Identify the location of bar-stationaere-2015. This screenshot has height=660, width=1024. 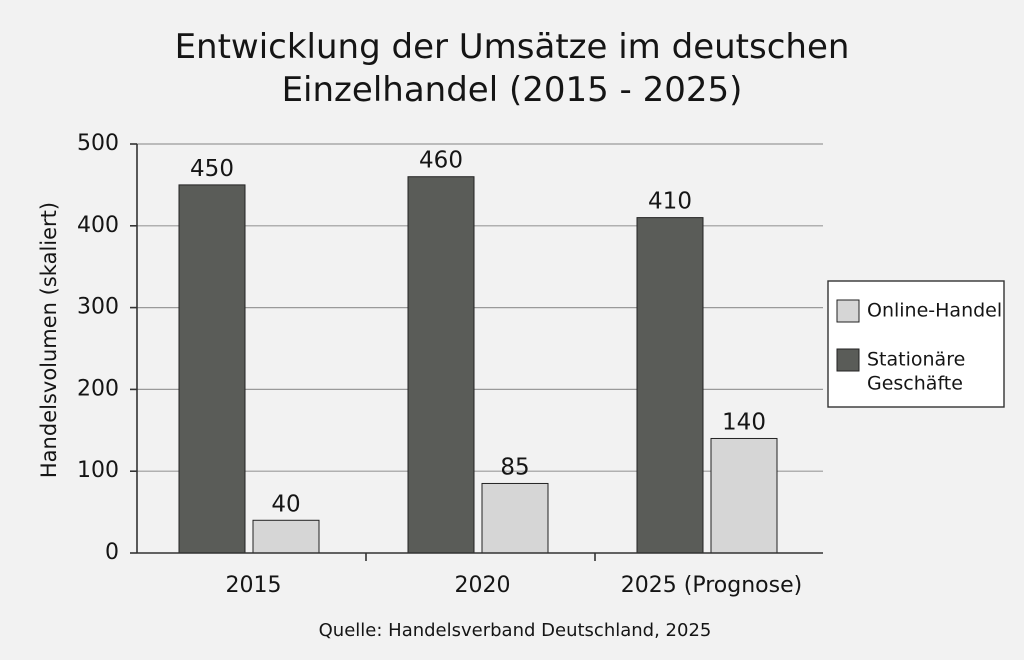
(212, 369).